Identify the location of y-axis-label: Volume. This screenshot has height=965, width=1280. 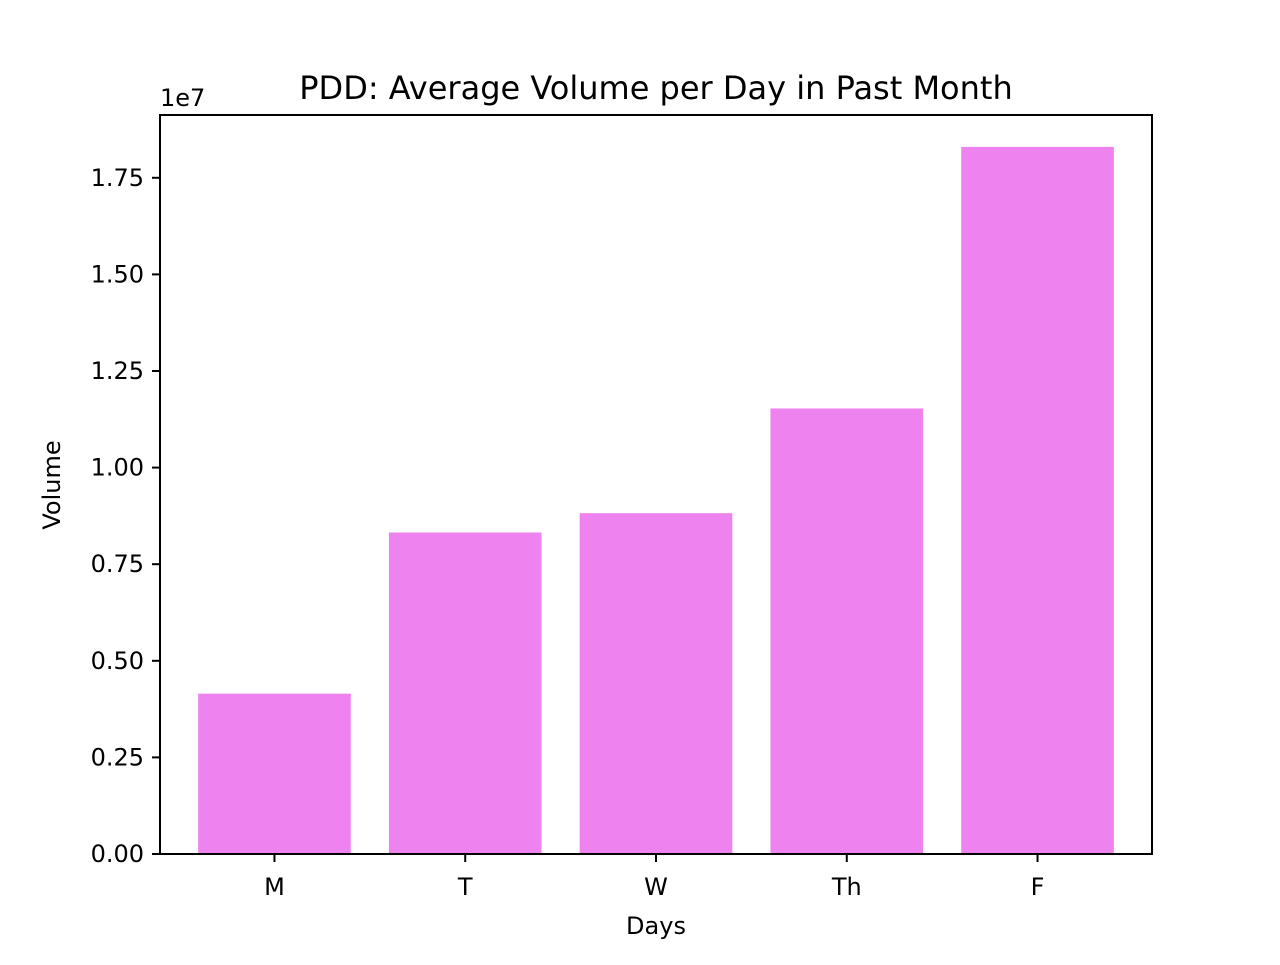
(52, 484).